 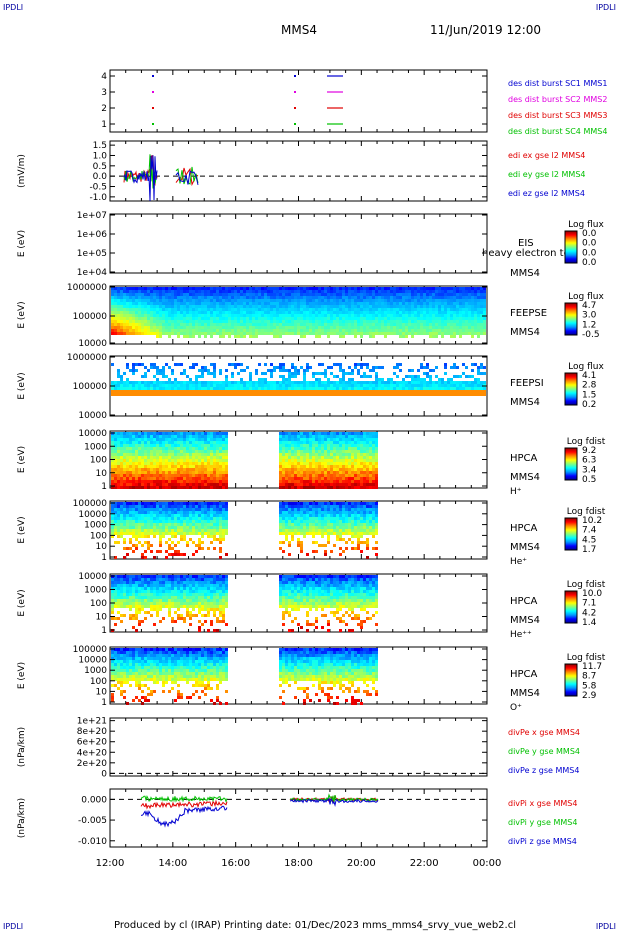 I want to click on panel-1-y-tick-label: -0.5, so click(x=98, y=188).